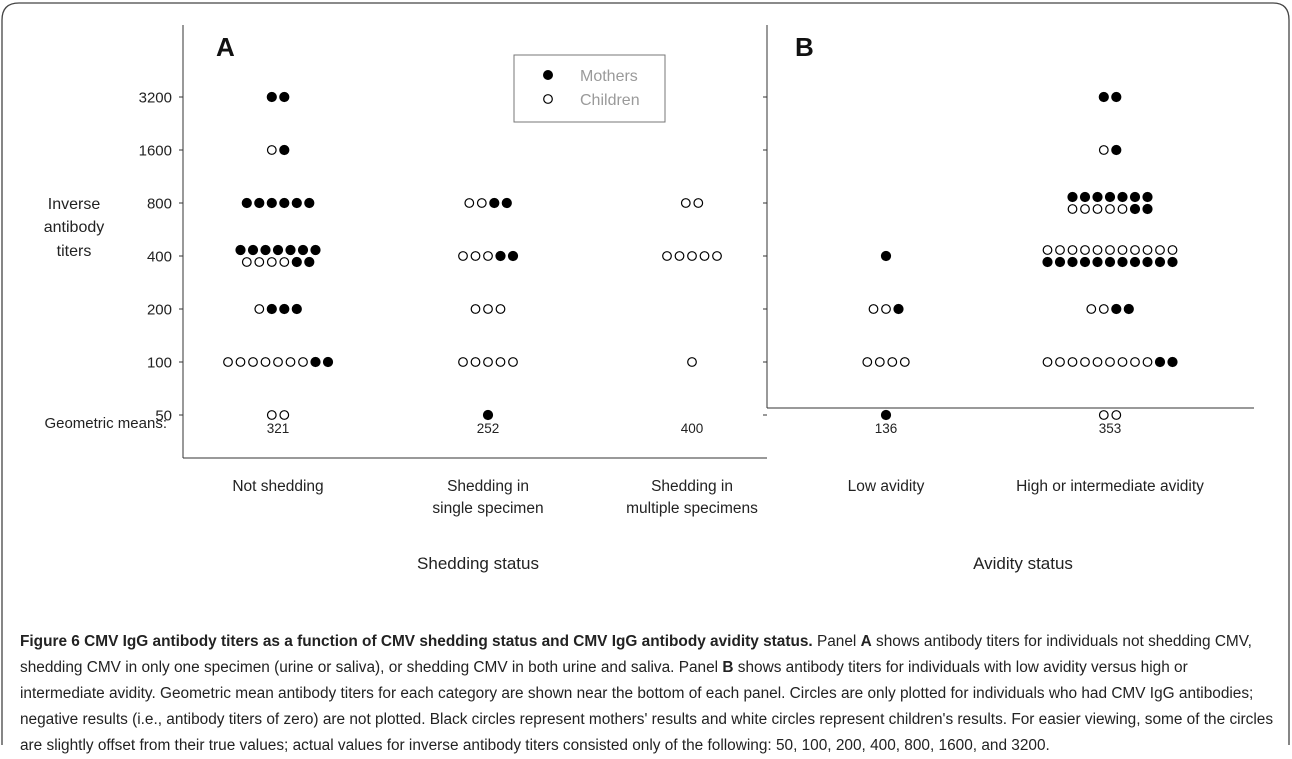  What do you see at coordinates (886, 428) in the screenshot?
I see `geometric-mean-value: 136` at bounding box center [886, 428].